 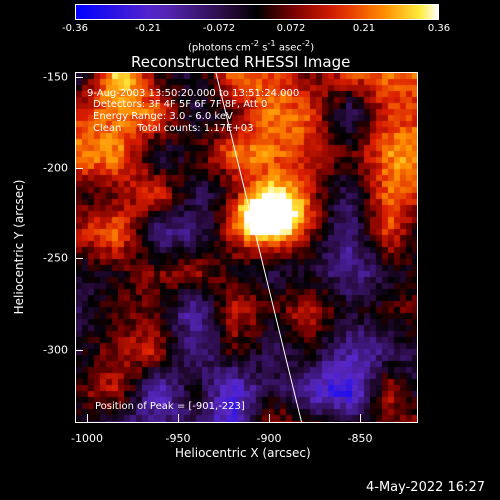 What do you see at coordinates (19, 247) in the screenshot?
I see `y-axis-label: Heliocentric Y (arcsec)` at bounding box center [19, 247].